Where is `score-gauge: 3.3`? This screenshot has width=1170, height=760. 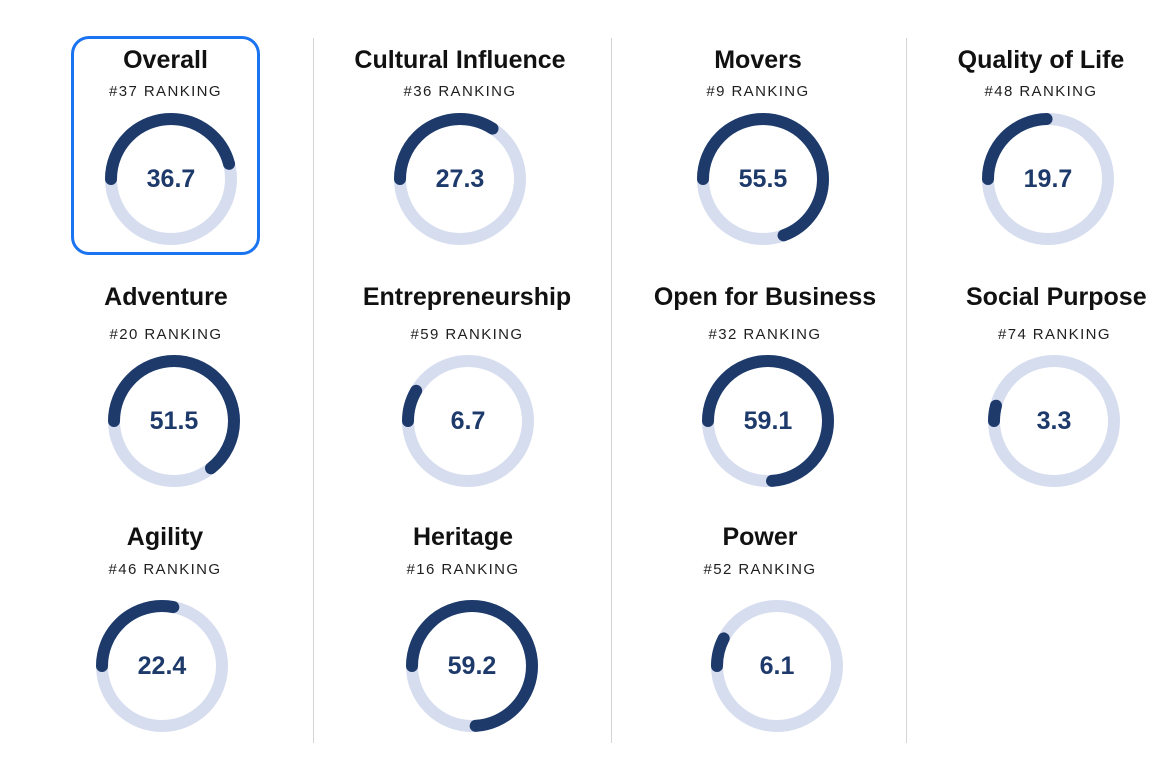 score-gauge: 3.3 is located at coordinates (1054, 421).